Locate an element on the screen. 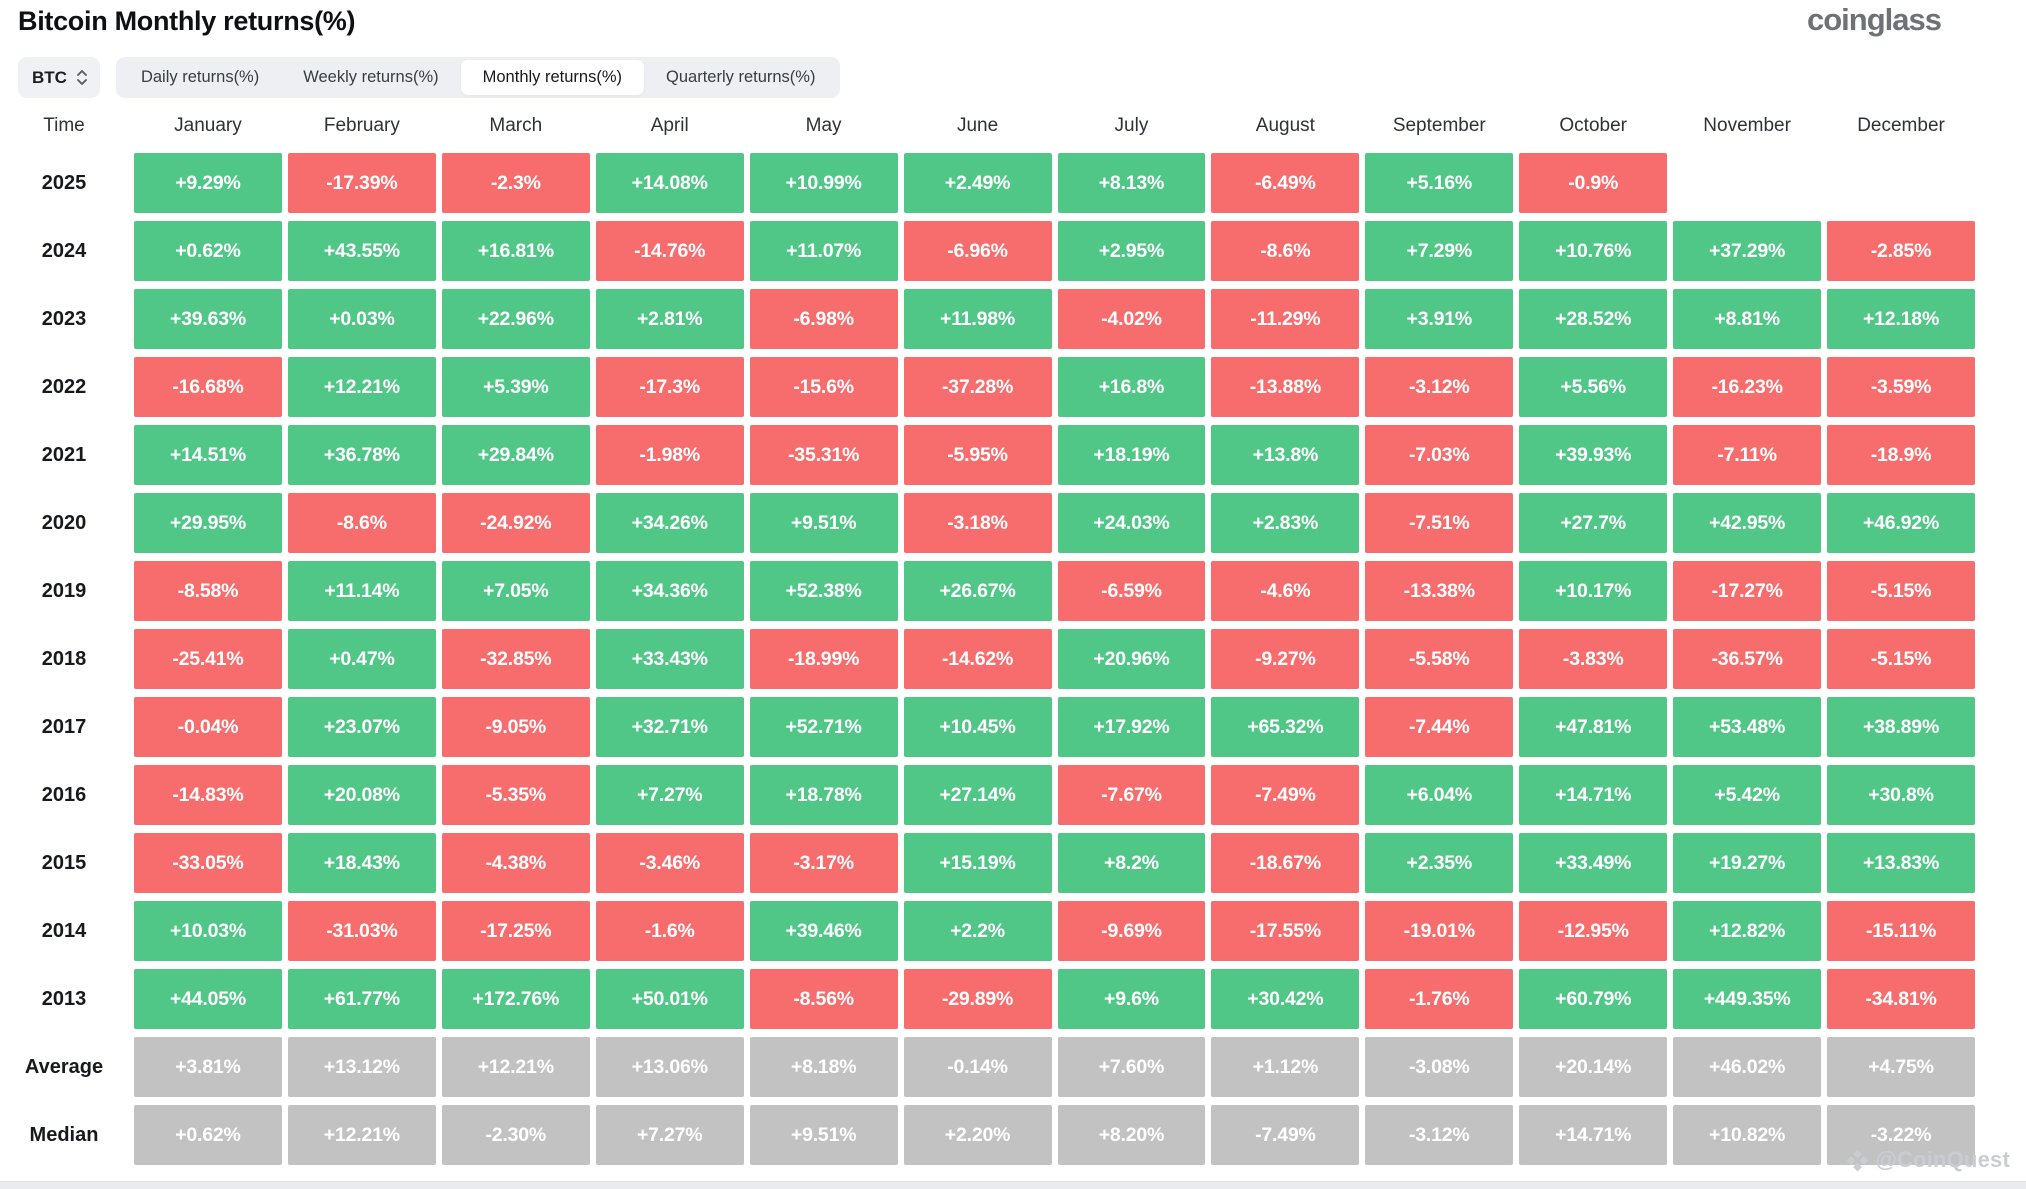 This screenshot has height=1189, width=2026. return-cell: -3.17% is located at coordinates (823, 863).